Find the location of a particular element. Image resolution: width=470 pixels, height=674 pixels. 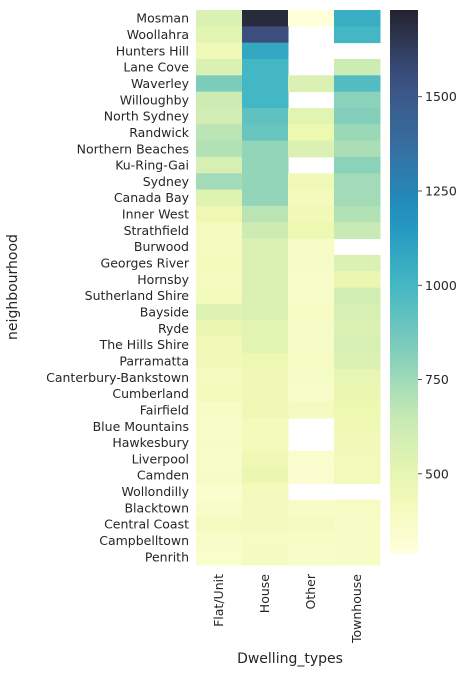

y-tick-label: Willoughby is located at coordinates (155, 99).